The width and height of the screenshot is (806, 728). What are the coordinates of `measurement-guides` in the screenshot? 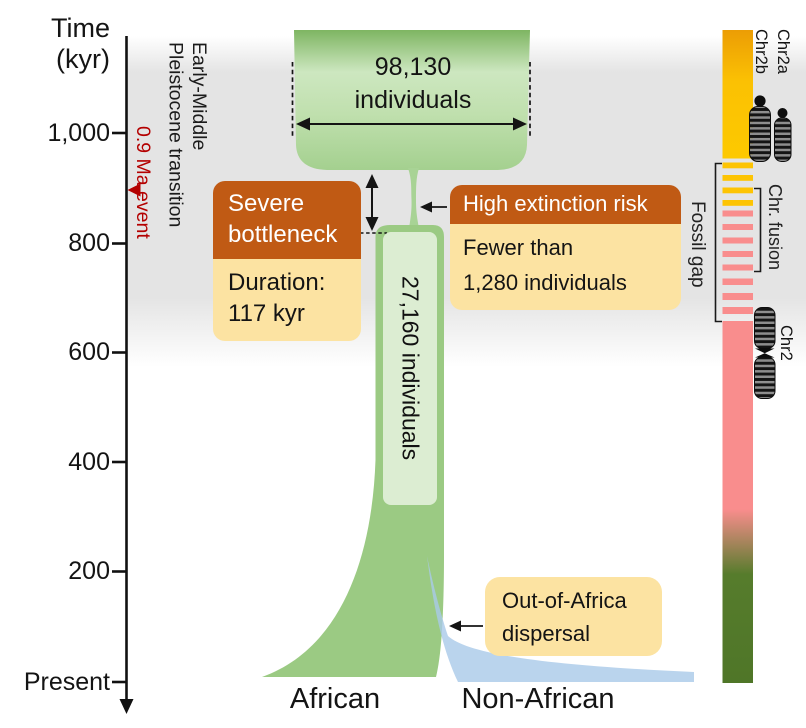 It's located at (411, 148).